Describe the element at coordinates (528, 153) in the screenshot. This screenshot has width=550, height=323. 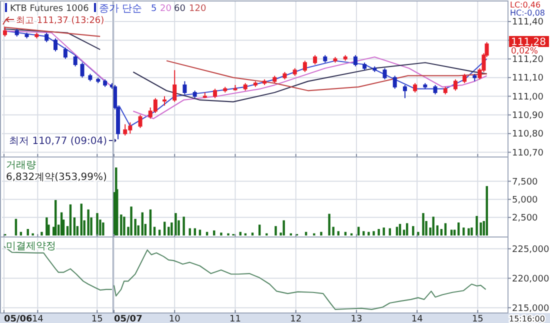
I see `y-tick-label: 110,70` at that location.